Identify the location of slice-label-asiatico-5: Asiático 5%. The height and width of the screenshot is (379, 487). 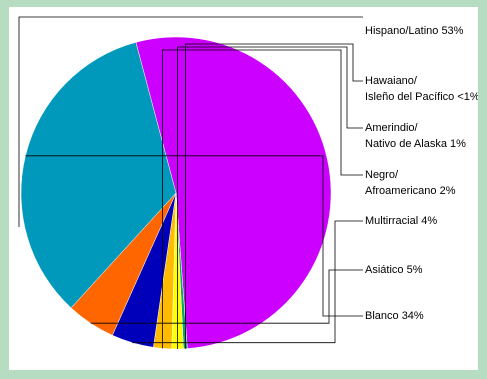
(394, 270).